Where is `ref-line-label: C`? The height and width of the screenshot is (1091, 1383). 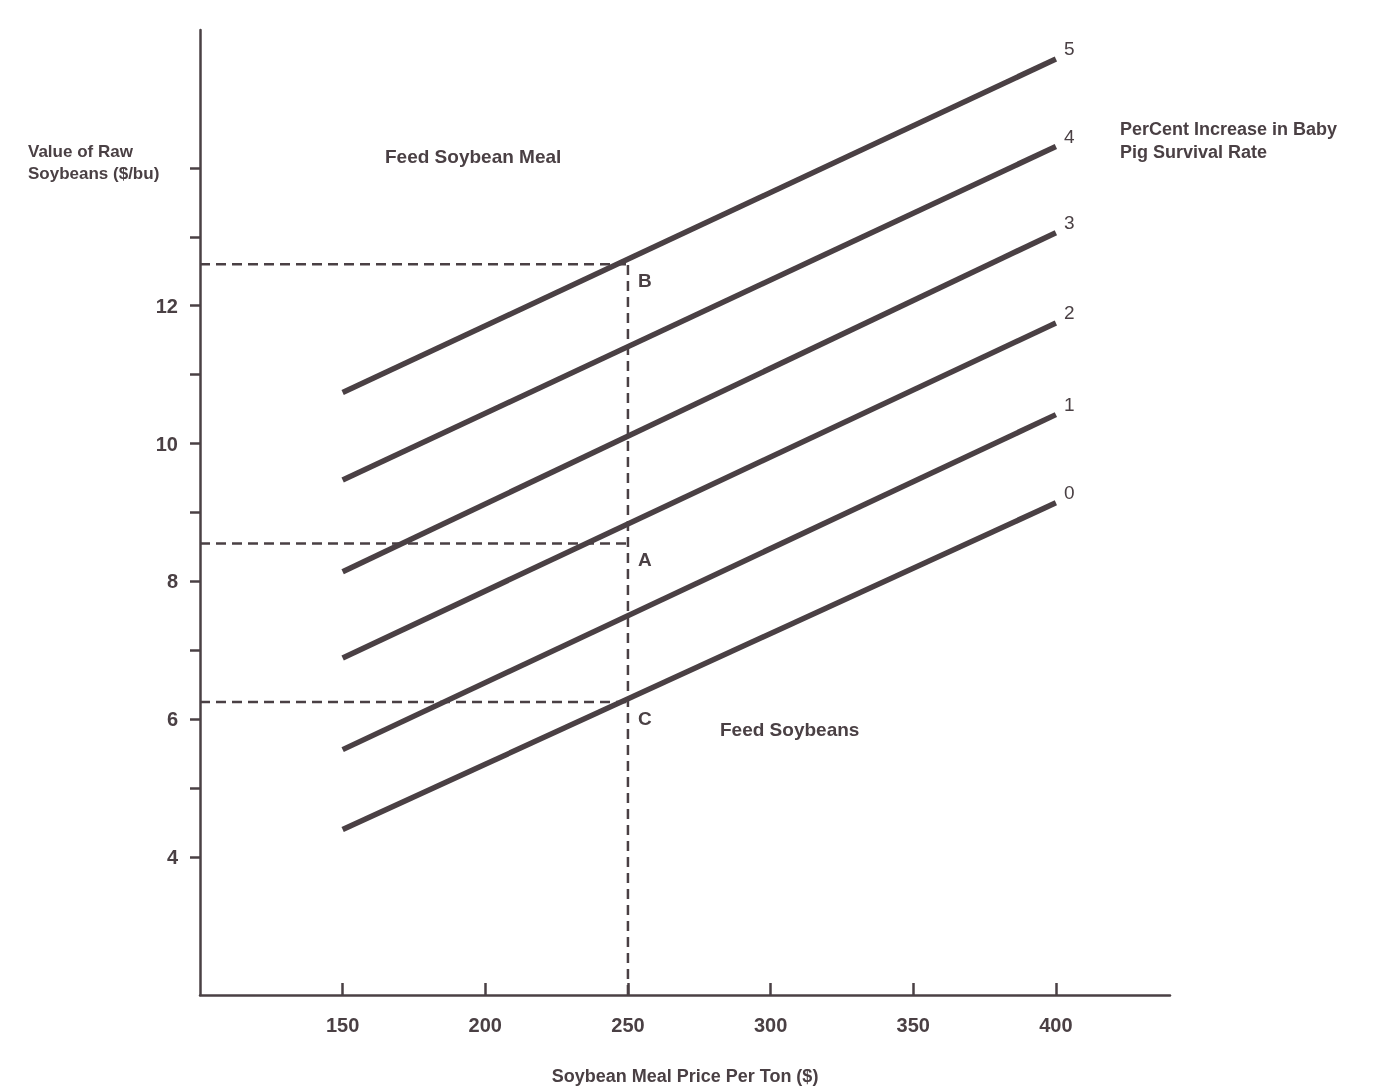
ref-line-label: C is located at coordinates (644, 718).